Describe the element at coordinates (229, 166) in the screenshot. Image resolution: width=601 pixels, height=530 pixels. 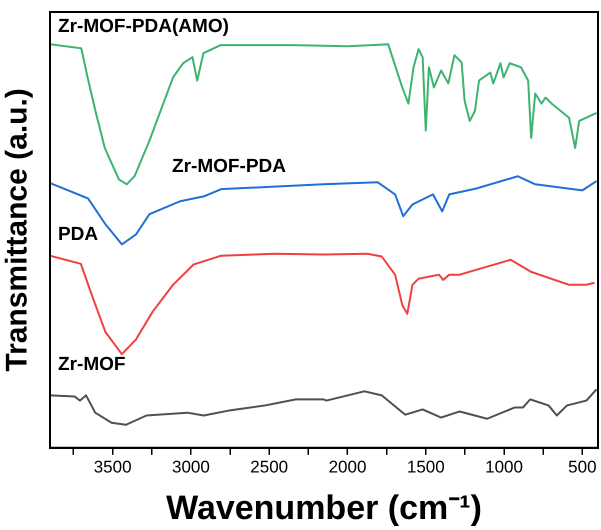
I see `series-label: Zr-MOF-PDA` at that location.